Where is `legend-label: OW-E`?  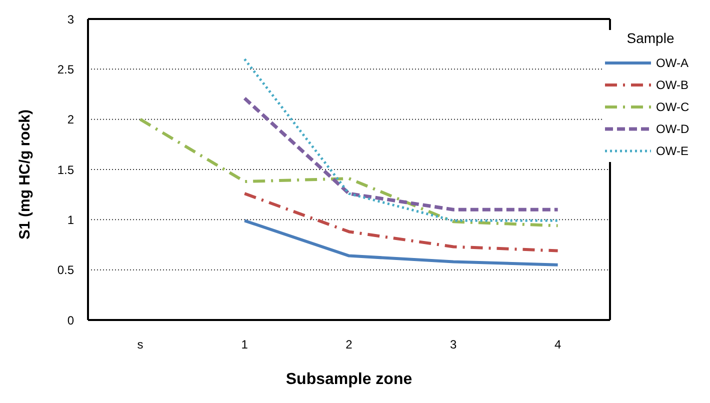 legend-label: OW-E is located at coordinates (672, 151).